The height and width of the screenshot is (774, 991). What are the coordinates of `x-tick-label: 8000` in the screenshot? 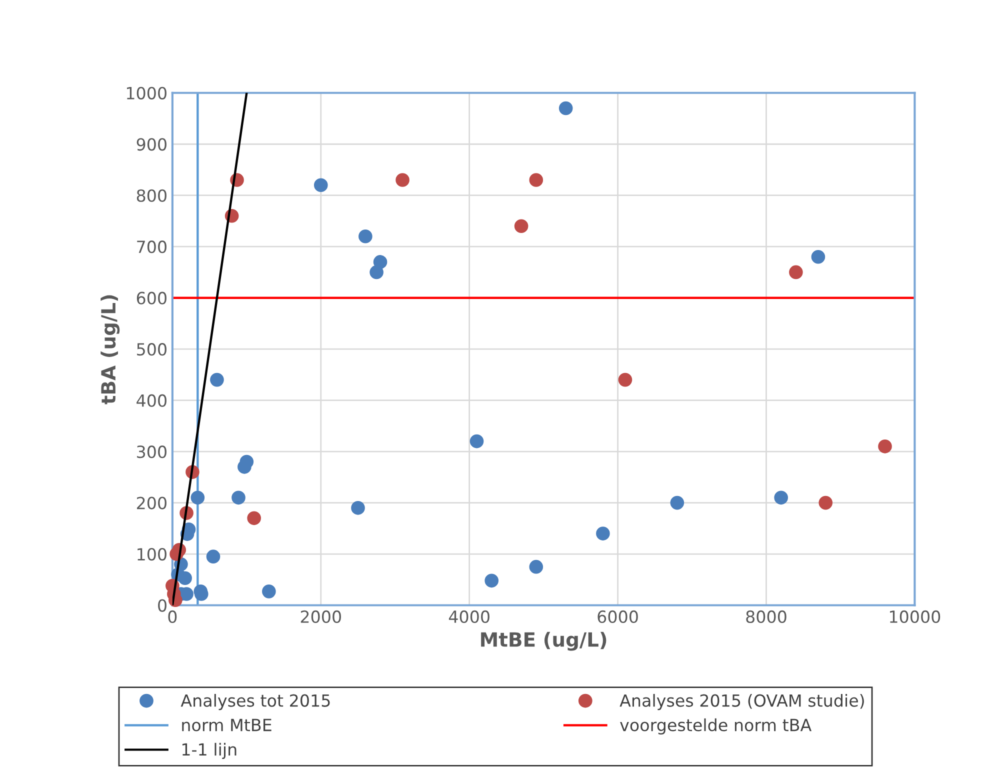 It's located at (766, 617).